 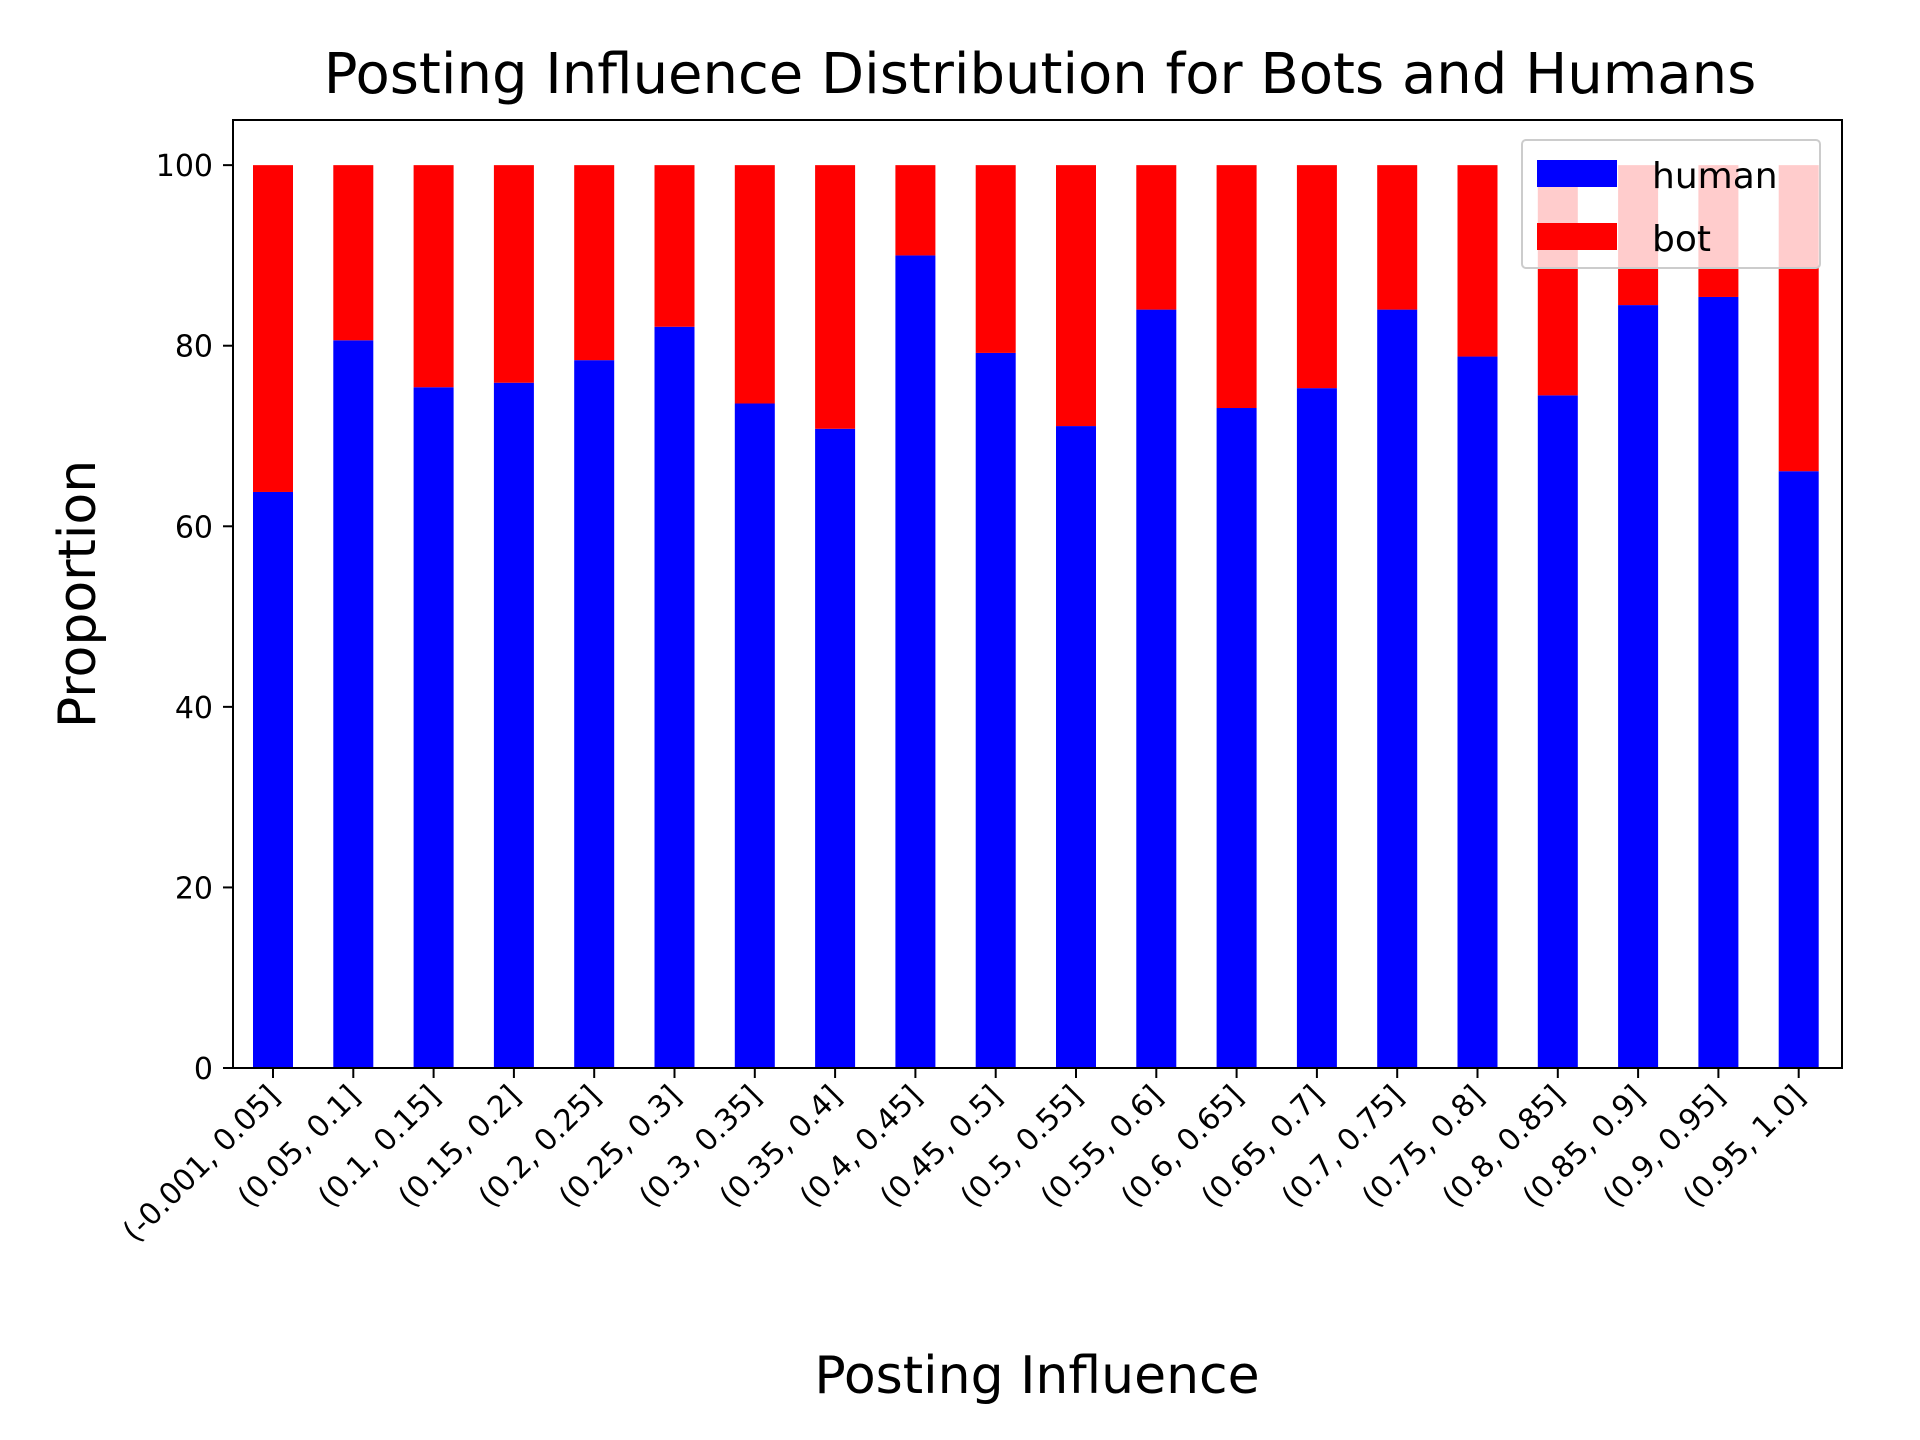 I want to click on y-axis-title: Proportion, so click(x=78, y=594).